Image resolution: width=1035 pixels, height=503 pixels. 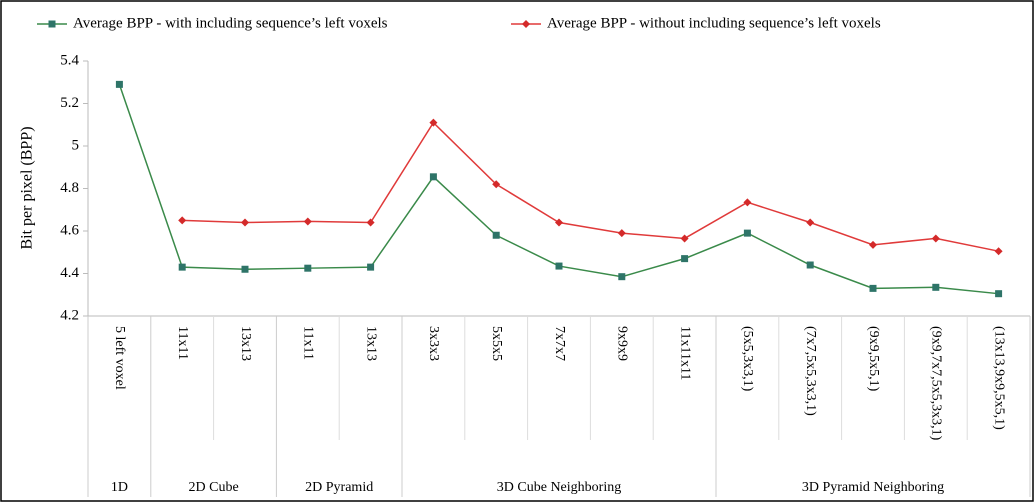 I want to click on y-tick-label: 5, so click(x=76, y=145).